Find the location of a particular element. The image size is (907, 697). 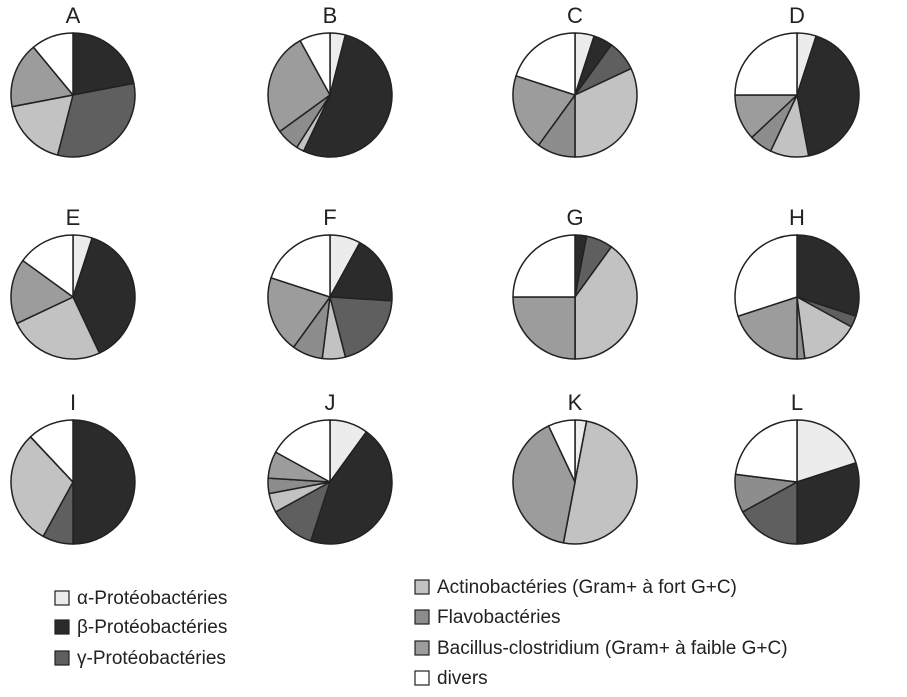

pie-title: L is located at coordinates (797, 402).